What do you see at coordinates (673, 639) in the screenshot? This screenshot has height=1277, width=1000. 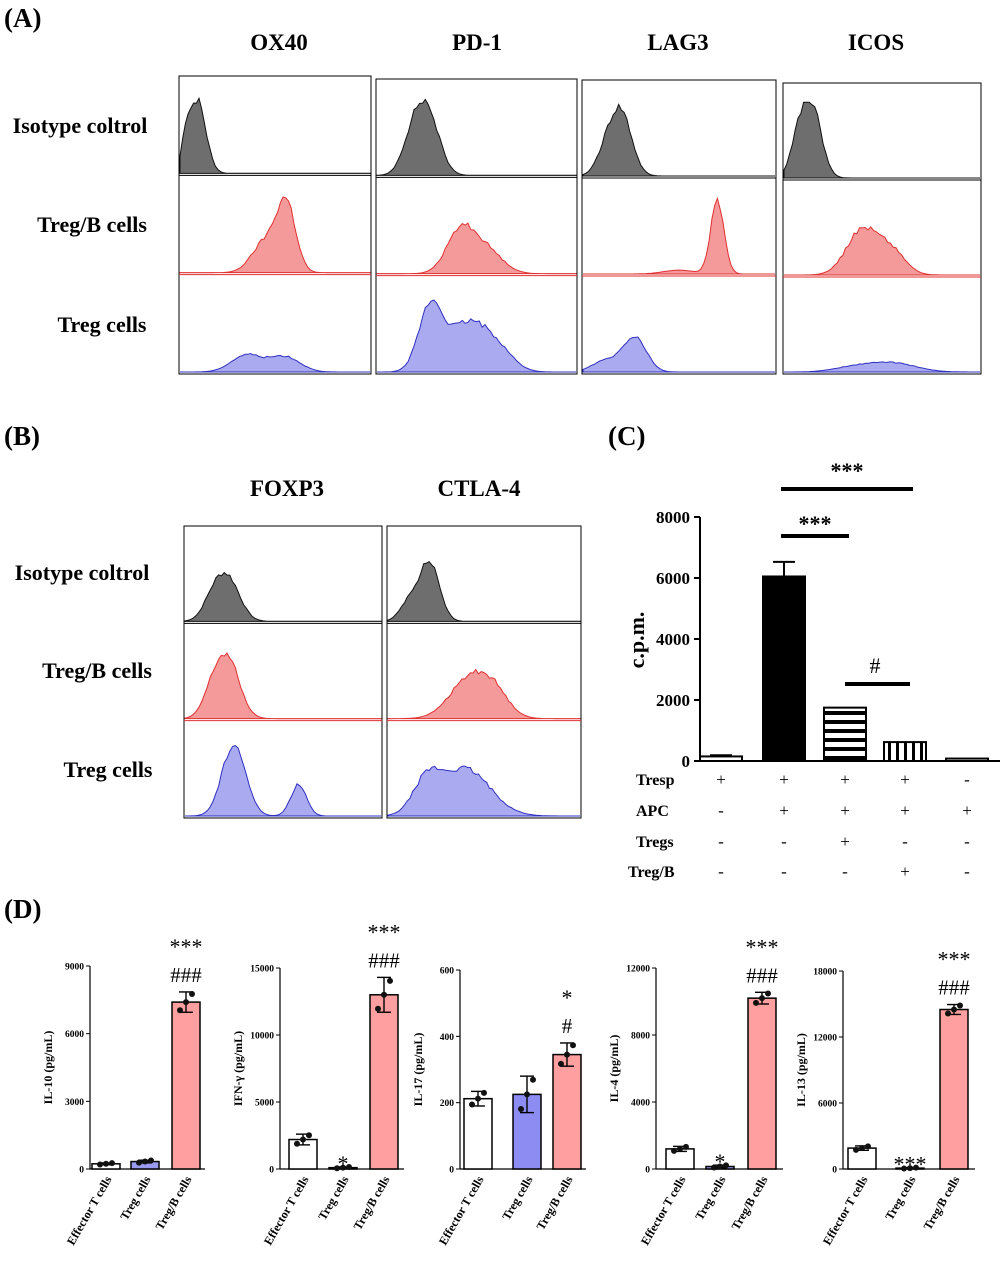 I see `panel-c-ytick-label: 4000` at bounding box center [673, 639].